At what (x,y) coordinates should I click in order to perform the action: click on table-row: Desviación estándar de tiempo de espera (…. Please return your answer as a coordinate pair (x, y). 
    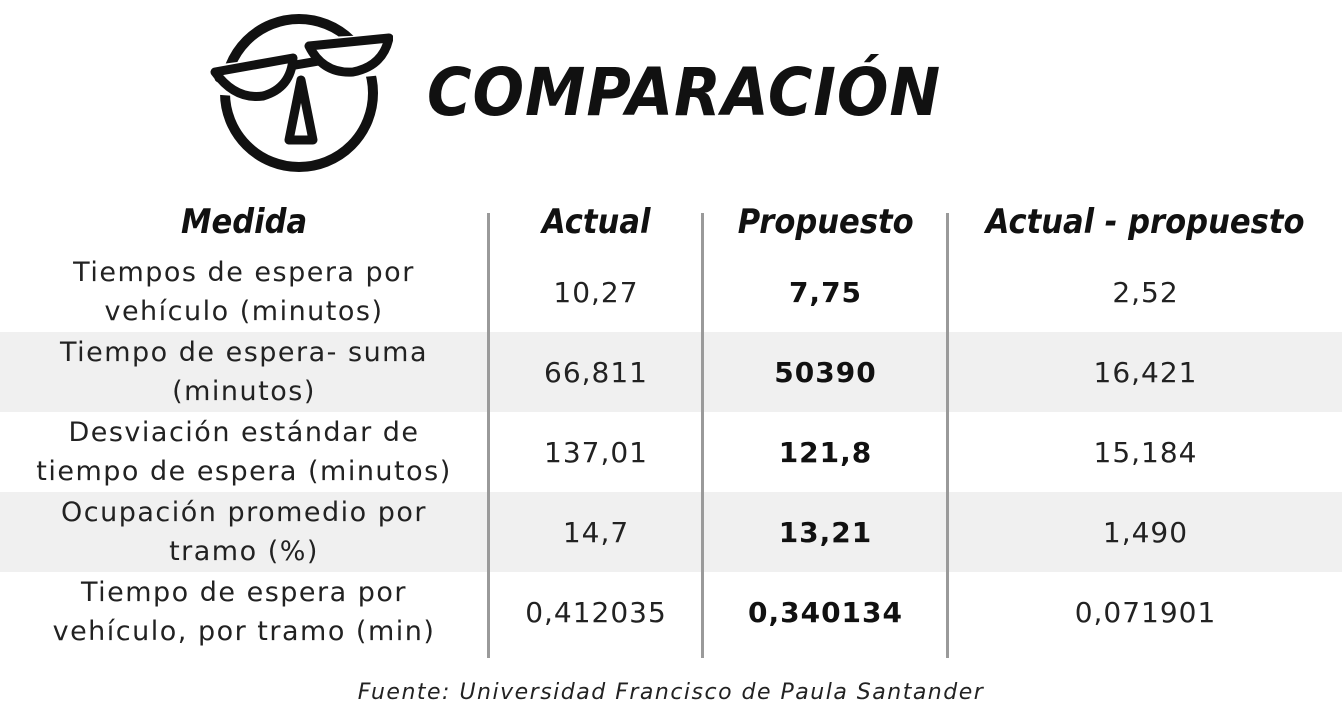
    Looking at the image, I should click on (671, 452).